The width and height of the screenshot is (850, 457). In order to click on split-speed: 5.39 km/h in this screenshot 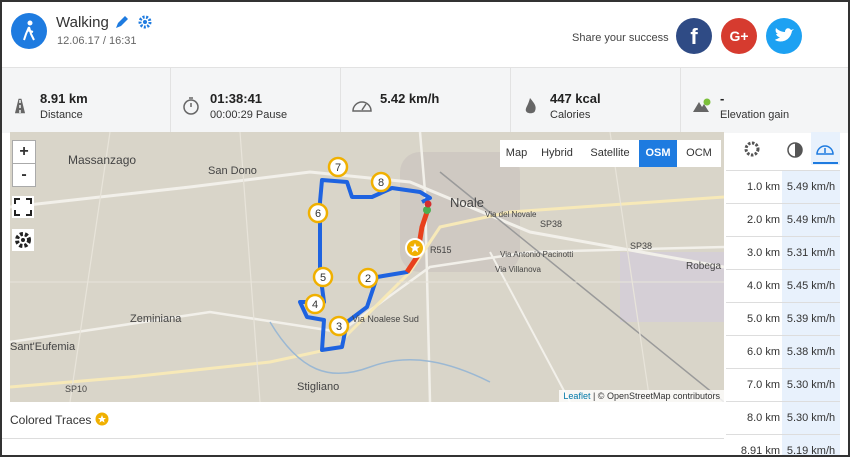, I will do `click(811, 319)`.